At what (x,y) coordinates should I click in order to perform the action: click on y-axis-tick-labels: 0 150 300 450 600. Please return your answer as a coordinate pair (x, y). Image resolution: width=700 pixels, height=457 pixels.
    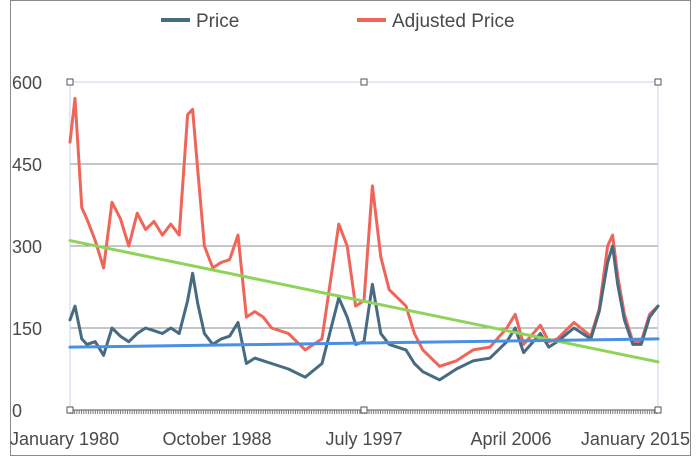
    Looking at the image, I should click on (27, 247).